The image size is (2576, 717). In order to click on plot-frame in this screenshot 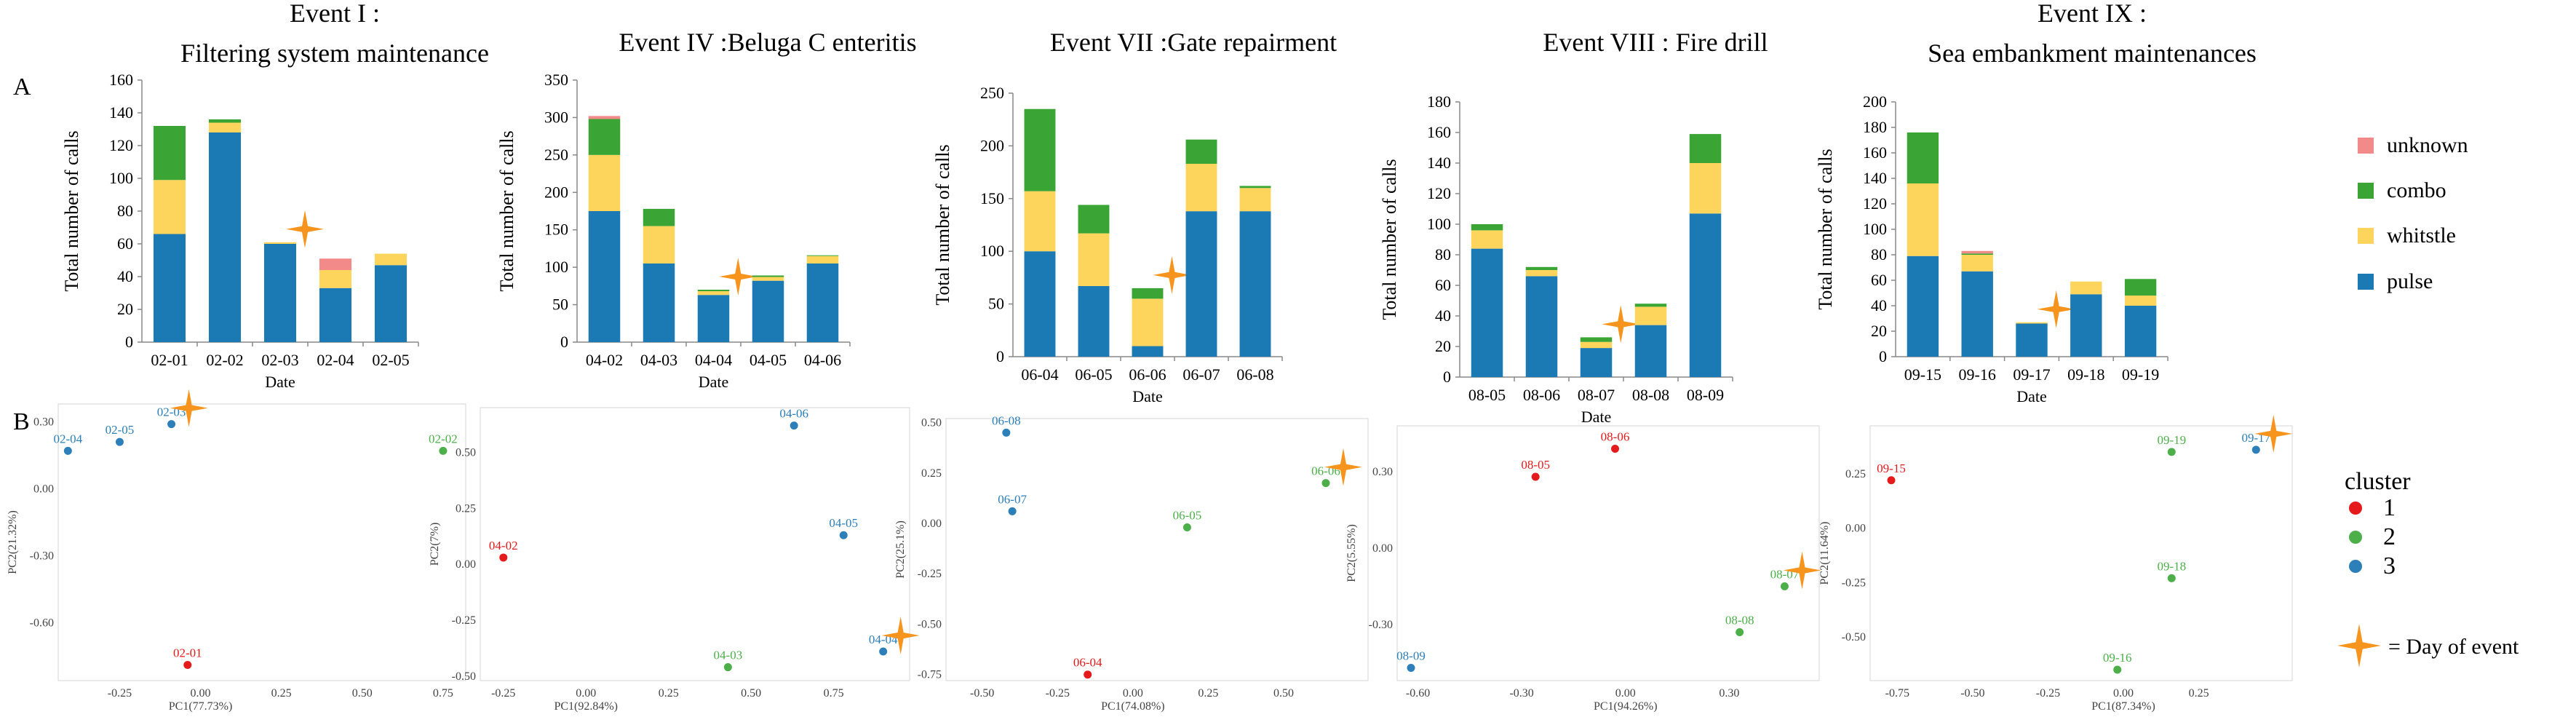, I will do `click(2081, 553)`.